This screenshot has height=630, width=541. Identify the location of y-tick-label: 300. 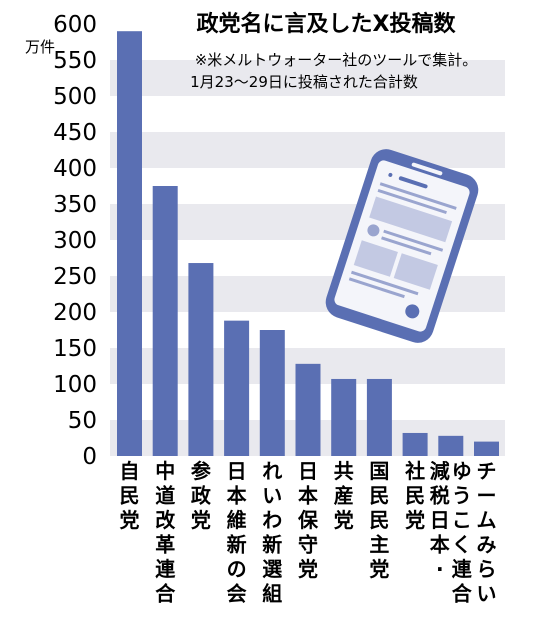
(75, 241).